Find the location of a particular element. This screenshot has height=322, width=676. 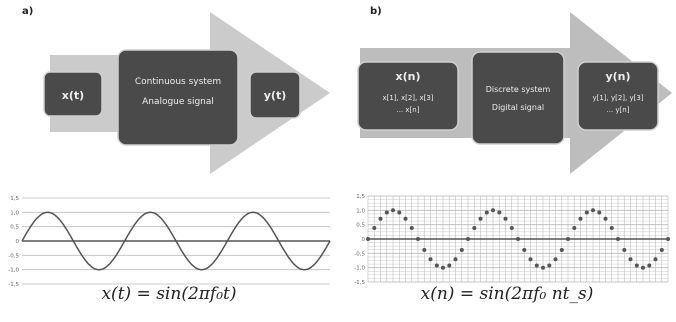

panel-b-letter: b) is located at coordinates (376, 11).